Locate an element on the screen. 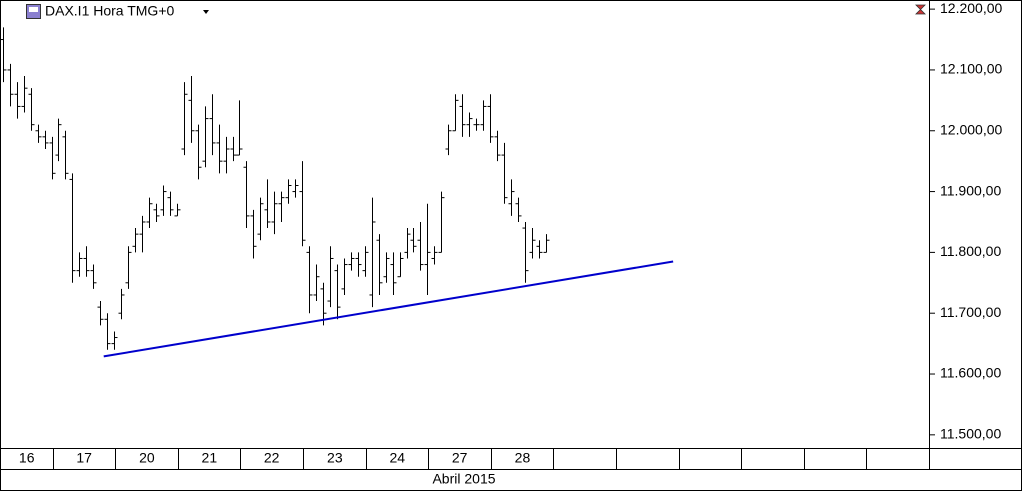 This screenshot has width=1022, height=491. y-tick-label: 11.900,00 is located at coordinates (970, 190).